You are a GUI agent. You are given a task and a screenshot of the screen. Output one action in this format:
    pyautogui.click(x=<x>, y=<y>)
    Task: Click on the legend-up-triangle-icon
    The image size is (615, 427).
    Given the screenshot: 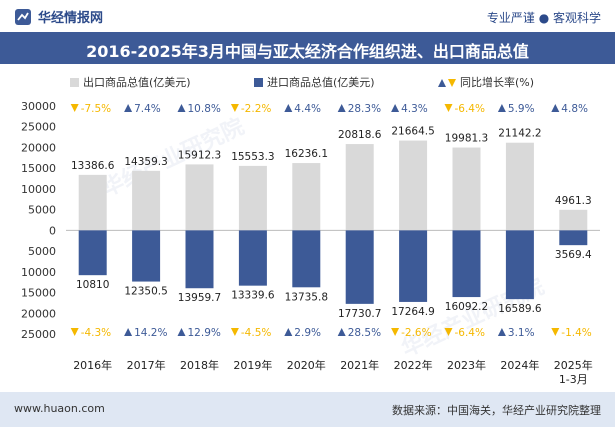 What is the action you would take?
    pyautogui.click(x=442, y=83)
    